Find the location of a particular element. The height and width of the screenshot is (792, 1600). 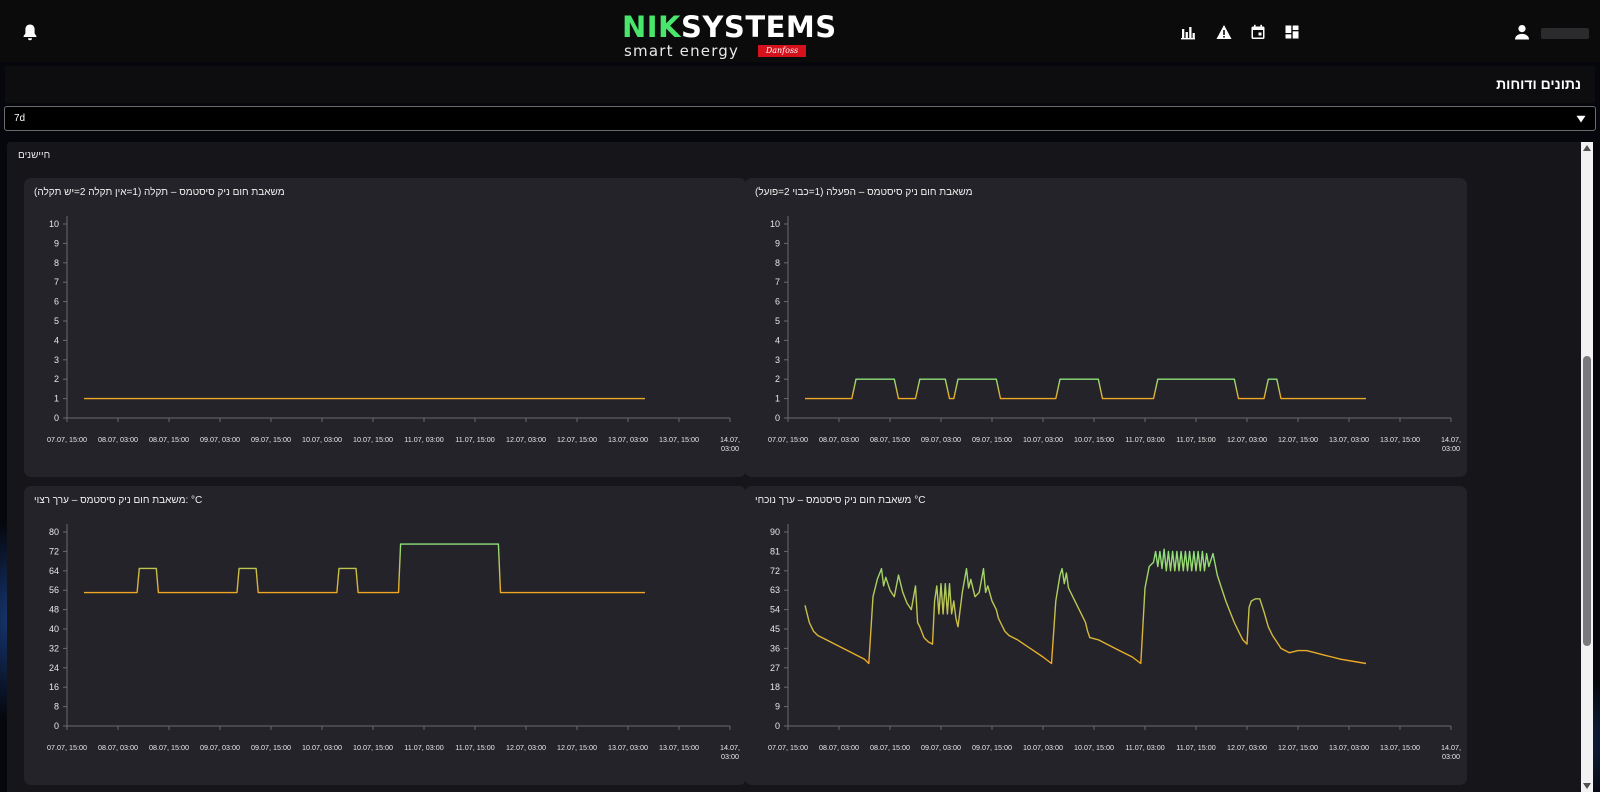

y-tick-label: 56 is located at coordinates (54, 590).